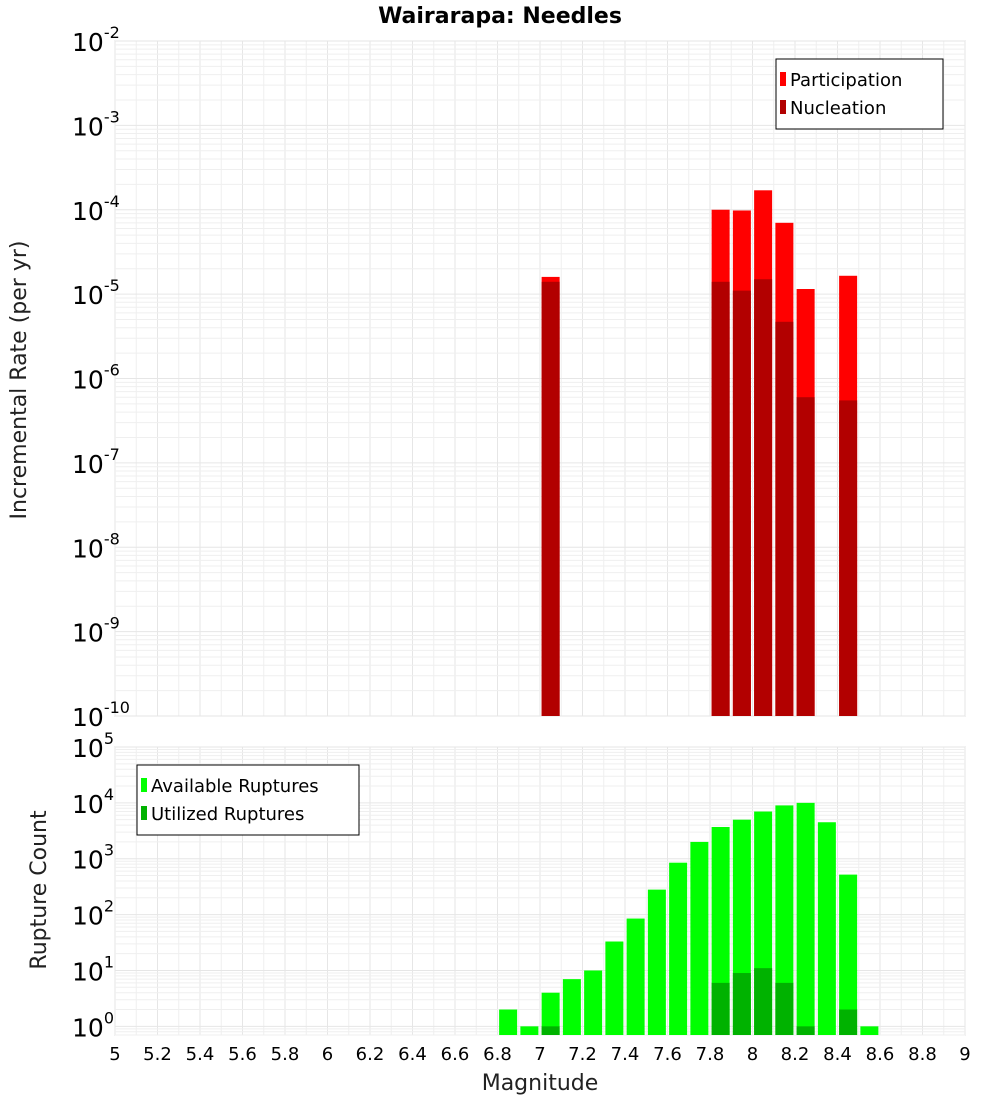 Image resolution: width=1000 pixels, height=1100 pixels. I want to click on y-tick-label: 10⁻⁵, so click(96, 293).